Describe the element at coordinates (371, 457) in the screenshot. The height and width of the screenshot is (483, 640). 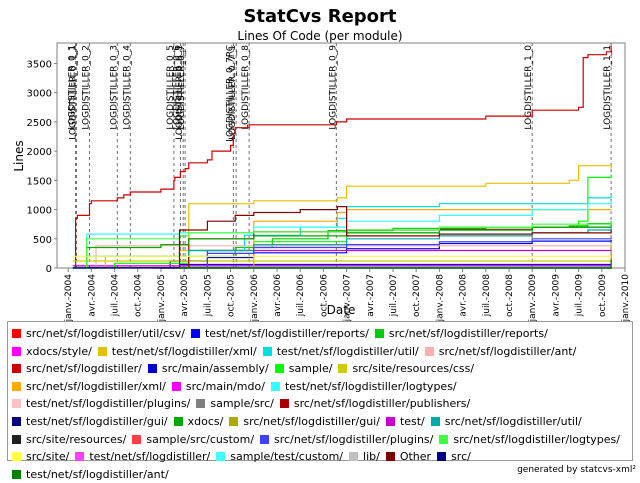
I see `legend-label: lib/` at that location.